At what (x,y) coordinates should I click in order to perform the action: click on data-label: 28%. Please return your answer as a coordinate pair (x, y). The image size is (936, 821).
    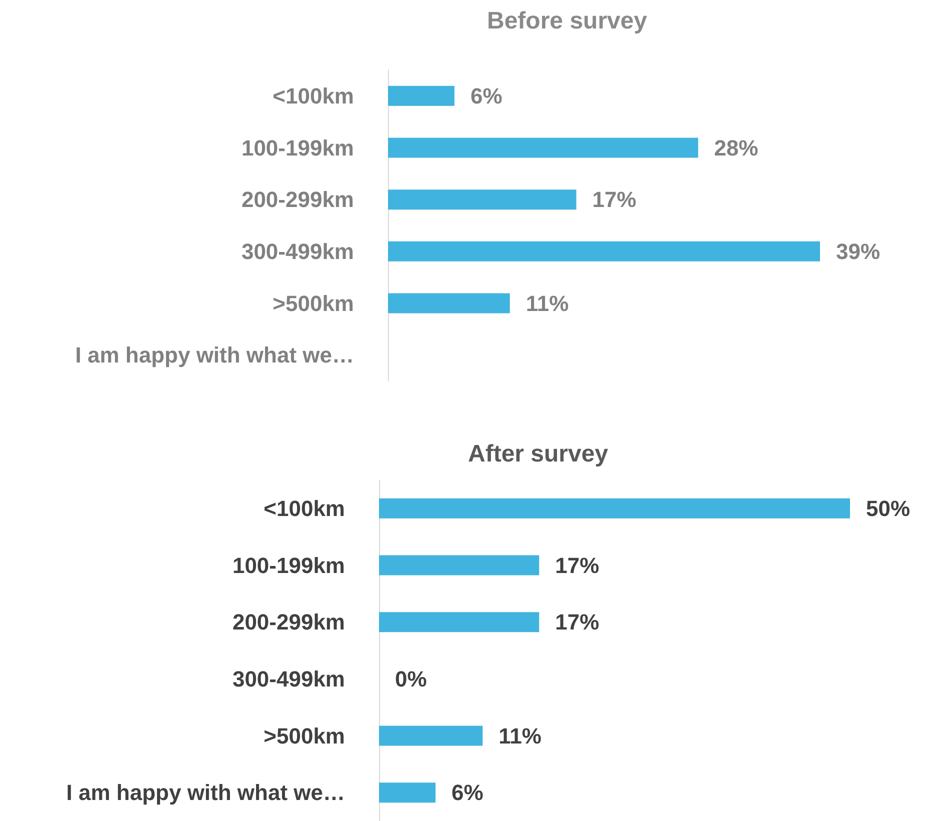
    Looking at the image, I should click on (736, 147).